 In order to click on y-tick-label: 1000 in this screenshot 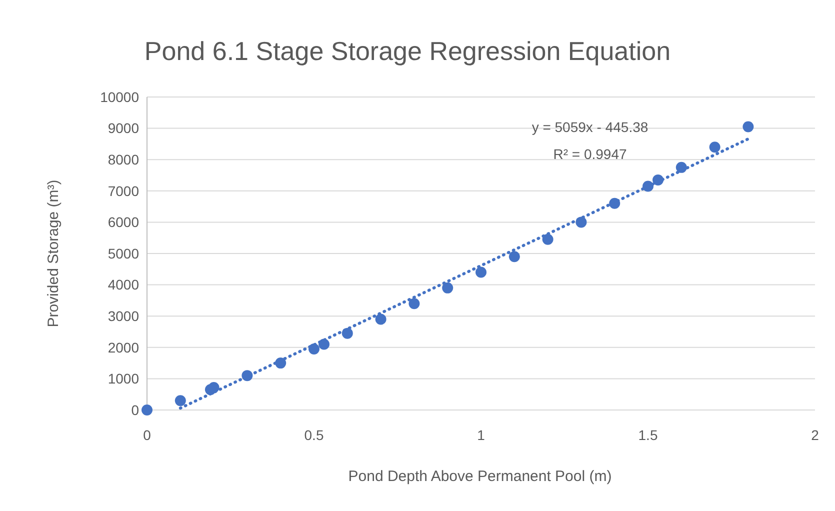, I will do `click(124, 378)`.